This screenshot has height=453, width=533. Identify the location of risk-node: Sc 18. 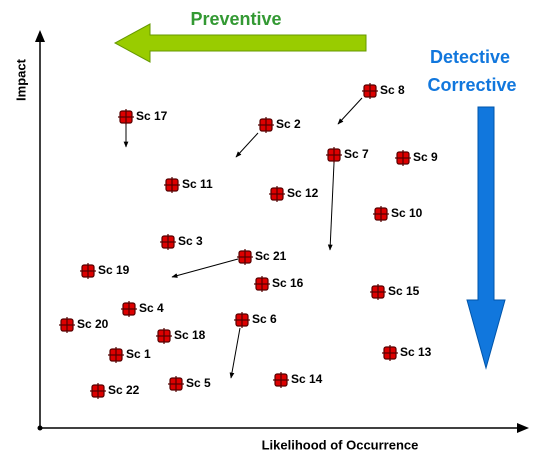
(181, 336).